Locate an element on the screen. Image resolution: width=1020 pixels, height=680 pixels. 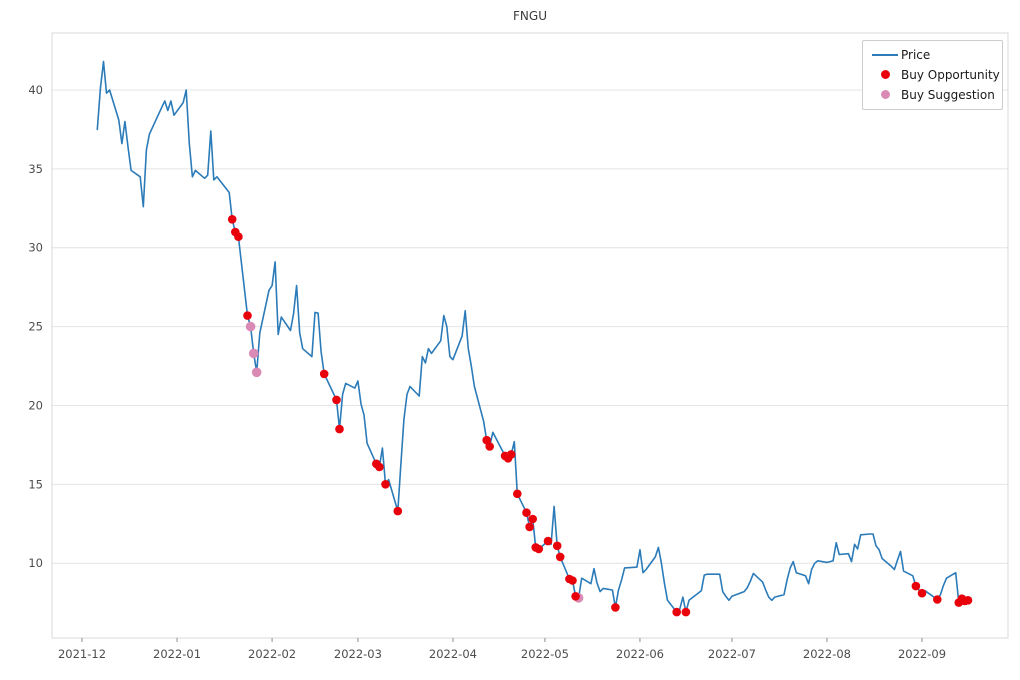
y-axis: 10 15 20 25 30 35 40 is located at coordinates (35, 326).